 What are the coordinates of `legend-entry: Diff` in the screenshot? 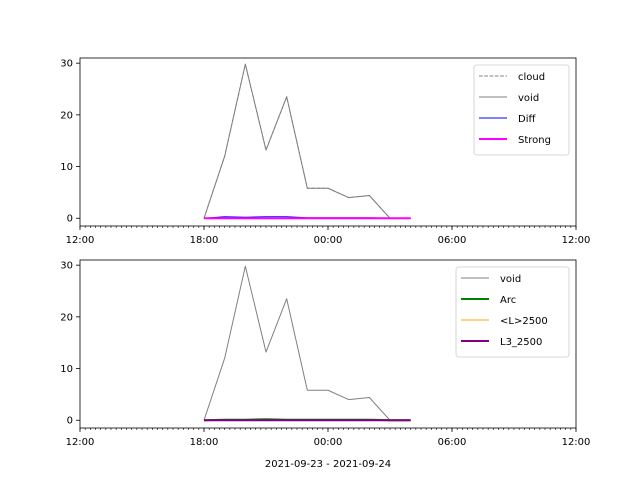 It's located at (527, 119).